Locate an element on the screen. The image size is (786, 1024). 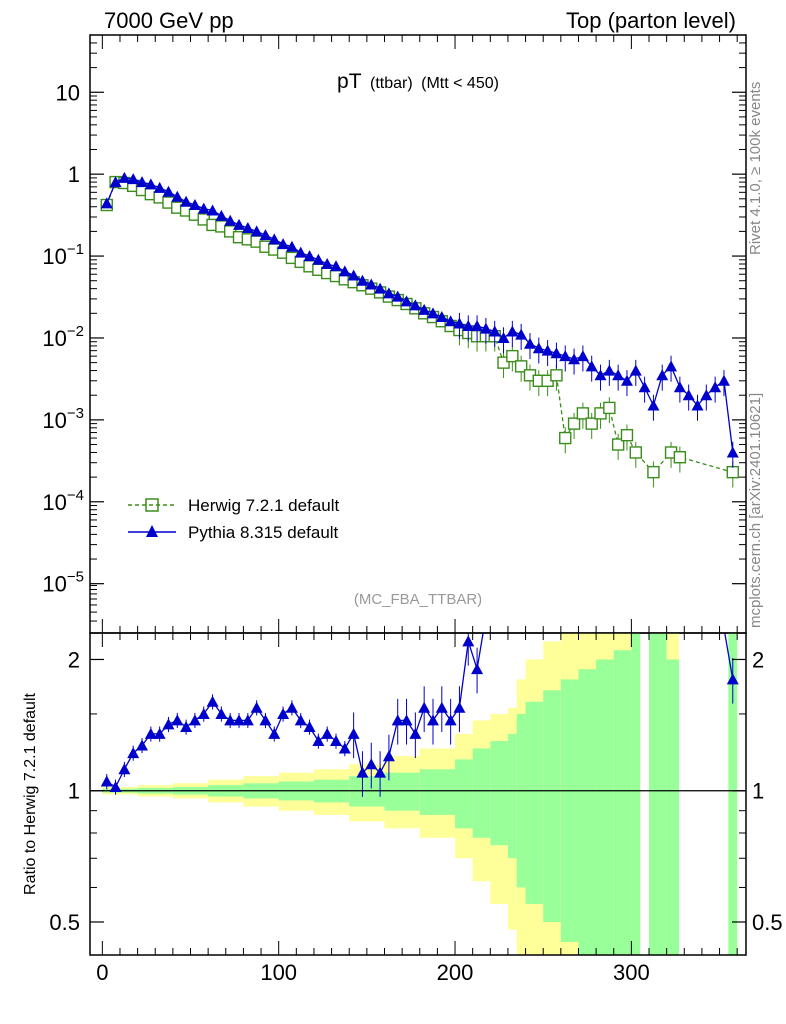
header-left: 7000 GeV pp is located at coordinates (169, 20).